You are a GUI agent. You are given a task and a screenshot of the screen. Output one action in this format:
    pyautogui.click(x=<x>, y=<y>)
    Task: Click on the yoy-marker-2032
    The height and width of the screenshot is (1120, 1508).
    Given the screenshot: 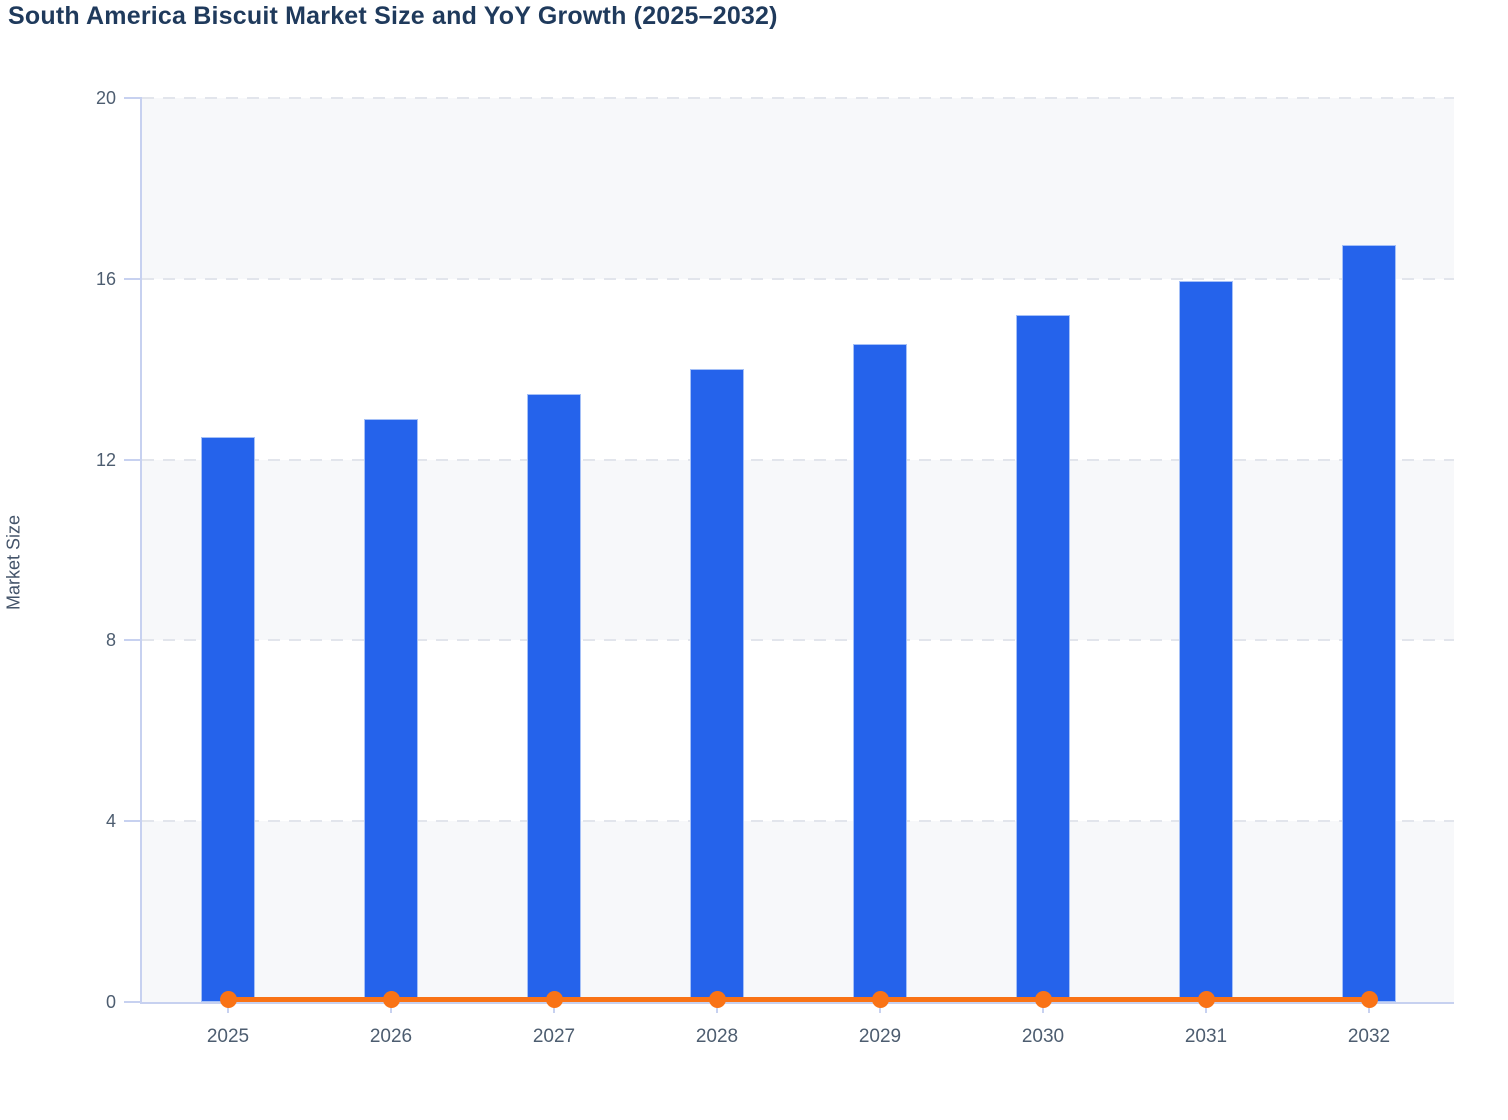 What is the action you would take?
    pyautogui.click(x=1369, y=999)
    